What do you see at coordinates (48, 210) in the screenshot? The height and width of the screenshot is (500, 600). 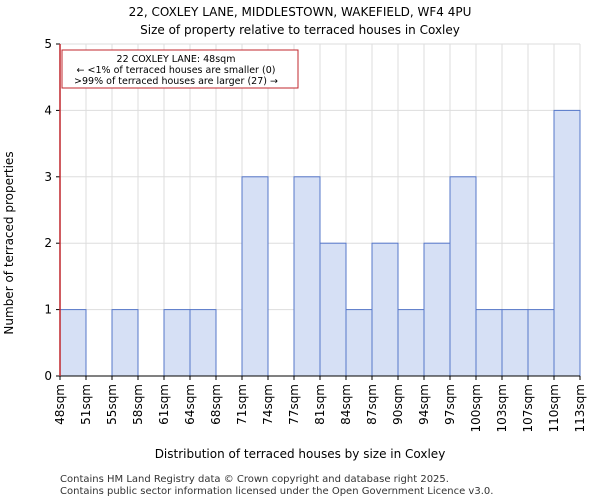 I see `y-tick-labels: 0 1 2 3 4 5` at bounding box center [48, 210].